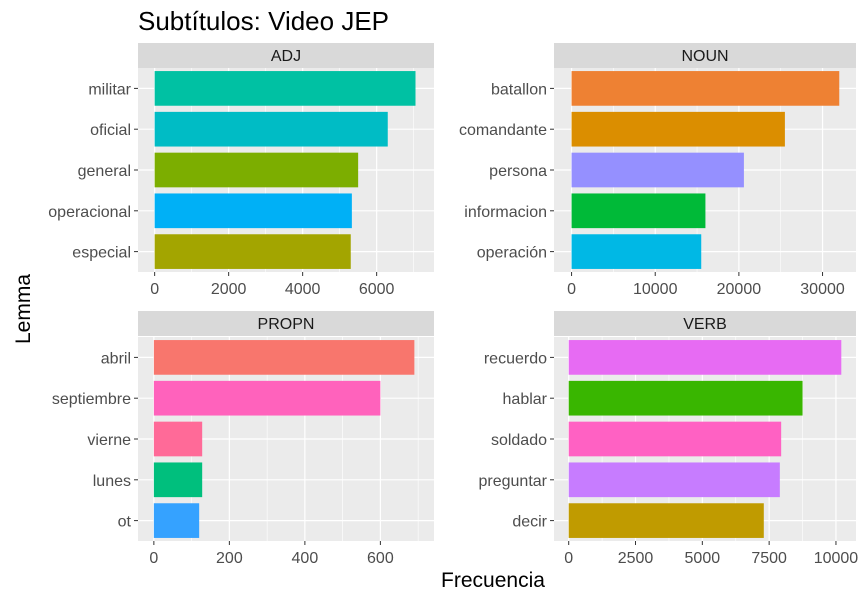 This screenshot has width=858, height=600. What do you see at coordinates (638, 211) in the screenshot?
I see `bar-informacion` at bounding box center [638, 211].